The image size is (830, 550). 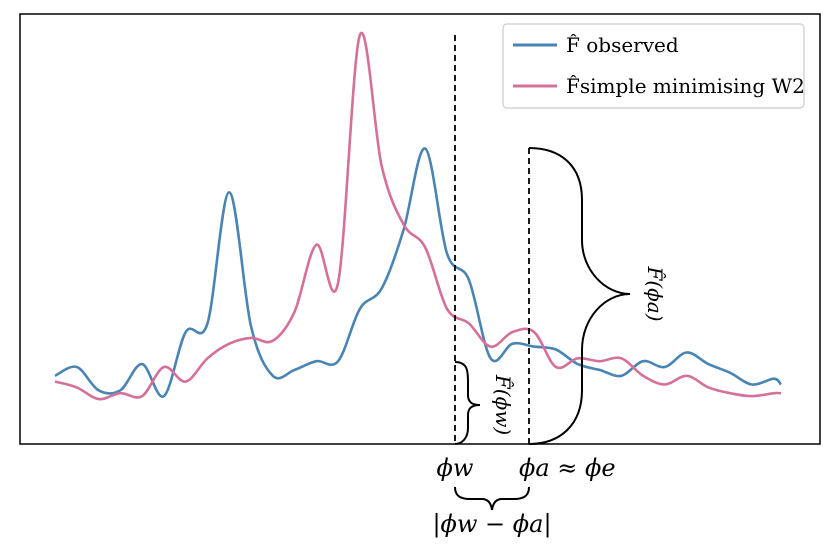 I want to click on phi-a-label: ϕa ≈ ϕe, so click(x=567, y=468).